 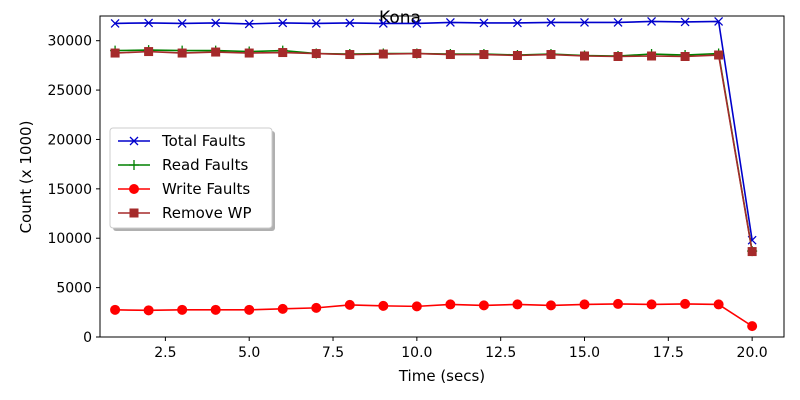 I want to click on legend-item-read-faults: Read Faults, so click(x=183, y=165).